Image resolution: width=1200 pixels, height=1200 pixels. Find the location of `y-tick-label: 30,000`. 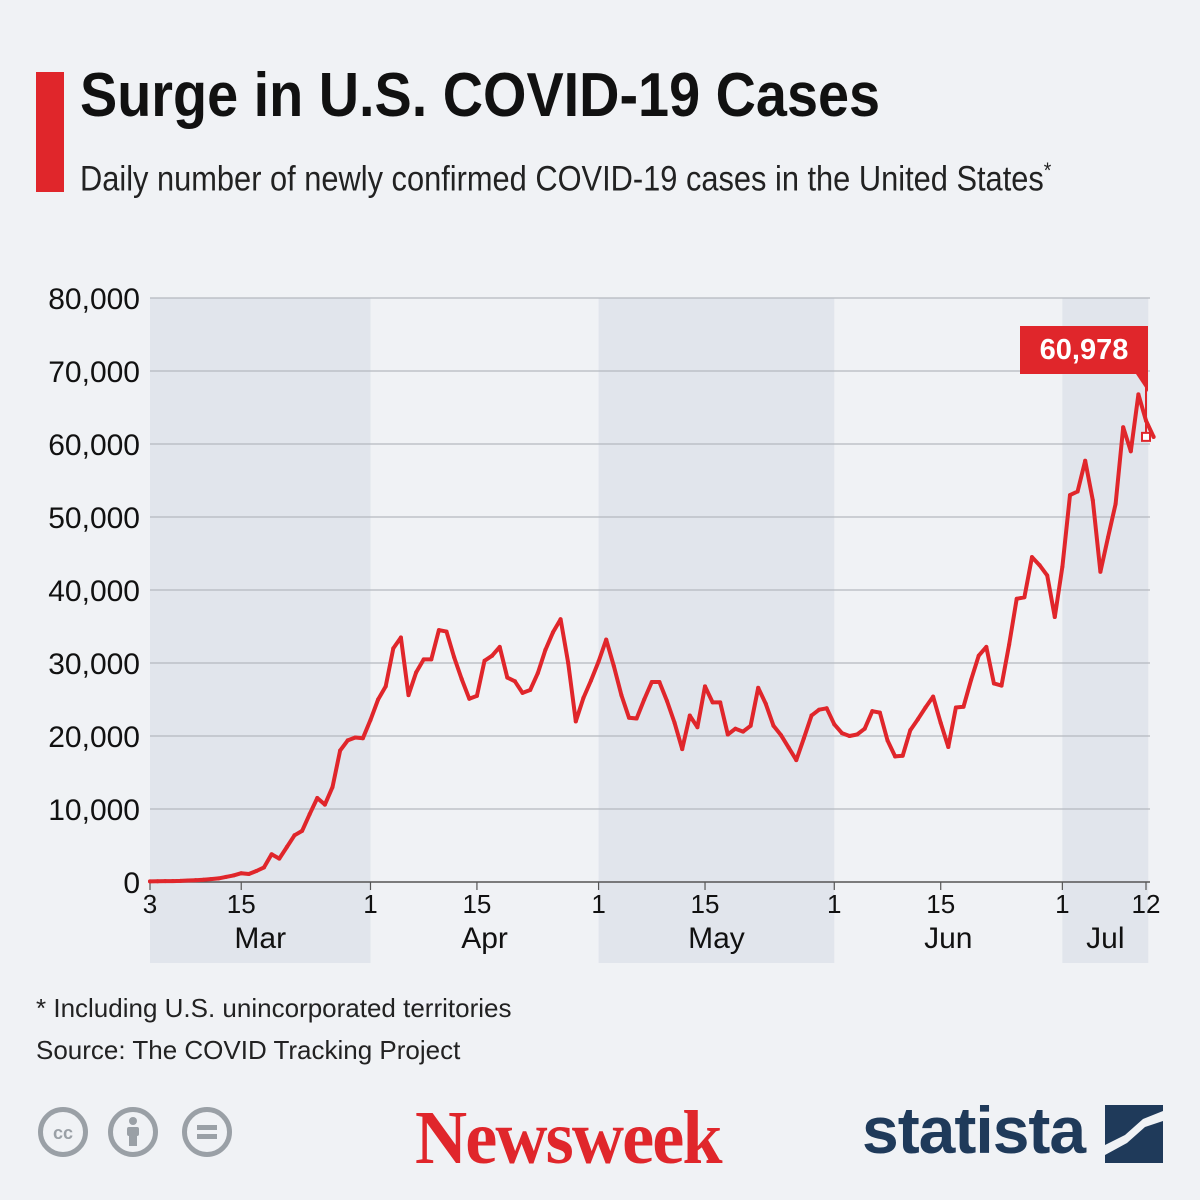

y-tick-label: 30,000 is located at coordinates (94, 664).